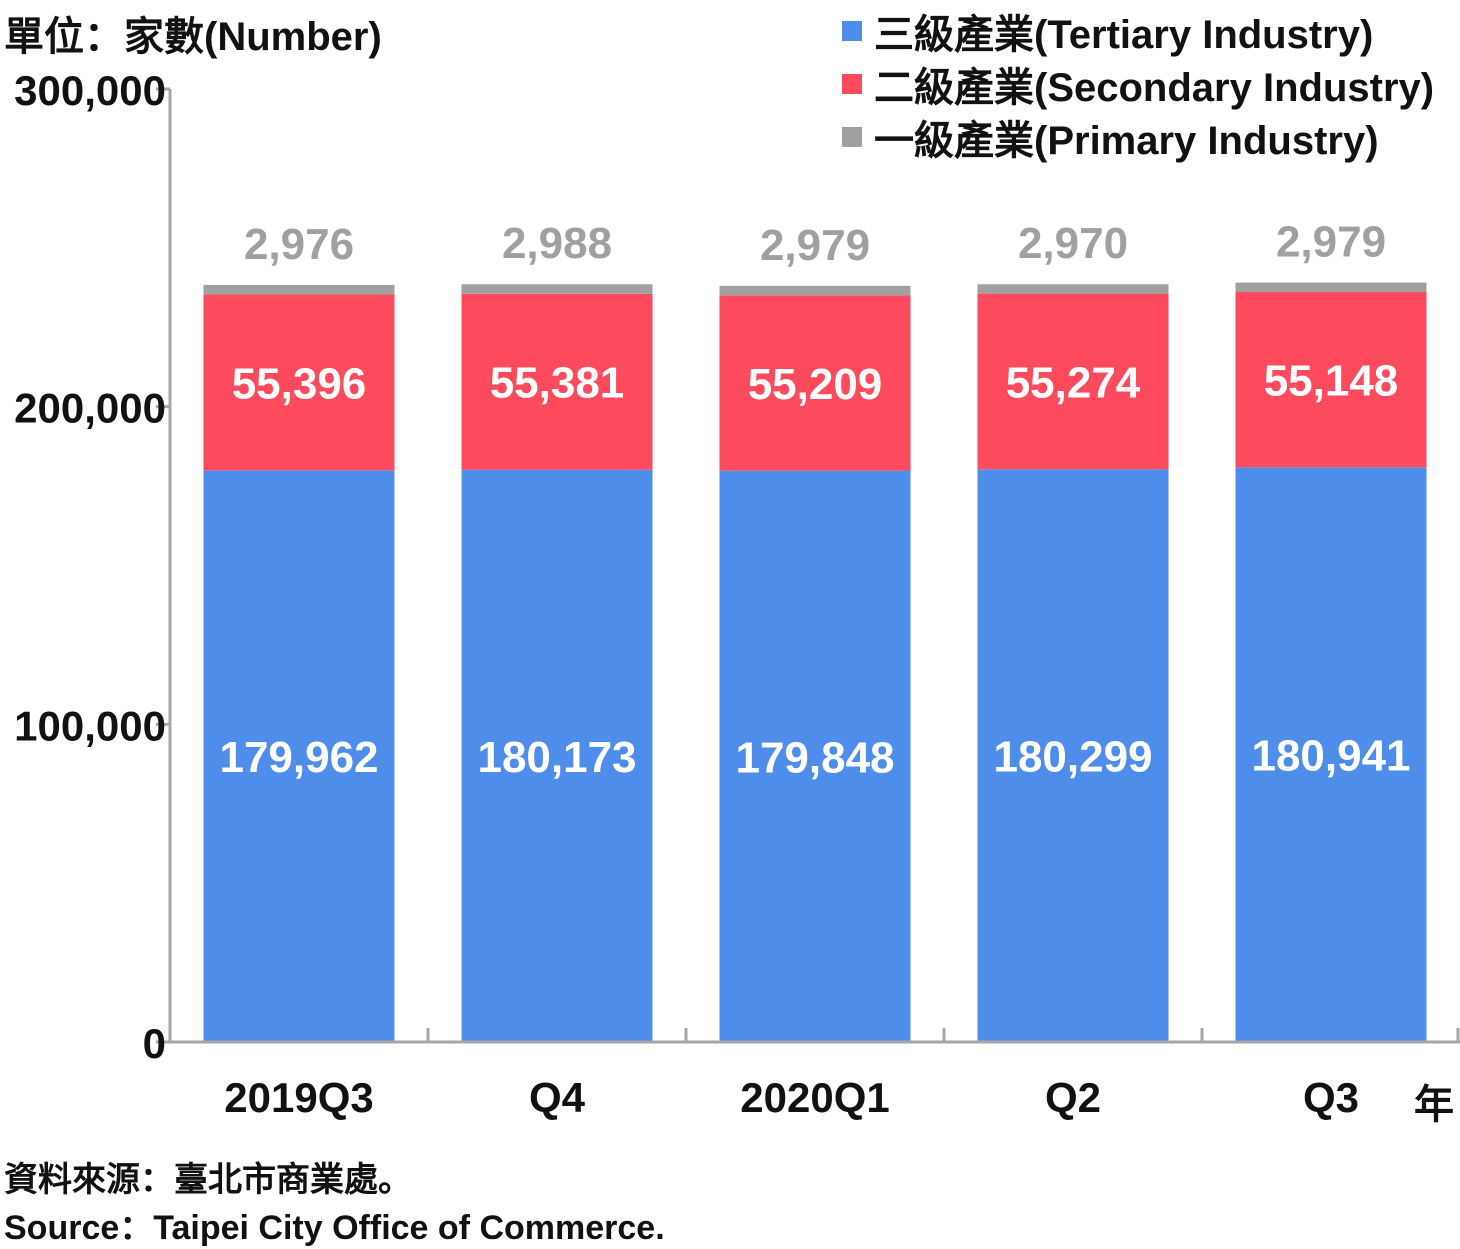 This screenshot has width=1460, height=1249. What do you see at coordinates (1073, 1097) in the screenshot?
I see `x-tick-label-4: Q2` at bounding box center [1073, 1097].